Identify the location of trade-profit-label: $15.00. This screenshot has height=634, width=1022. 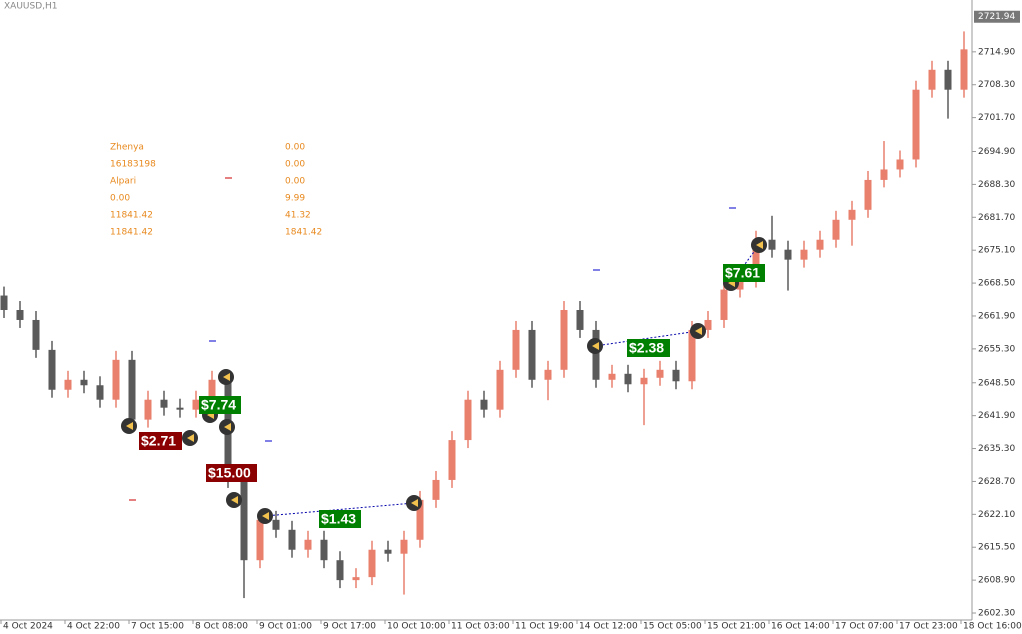
(229, 473).